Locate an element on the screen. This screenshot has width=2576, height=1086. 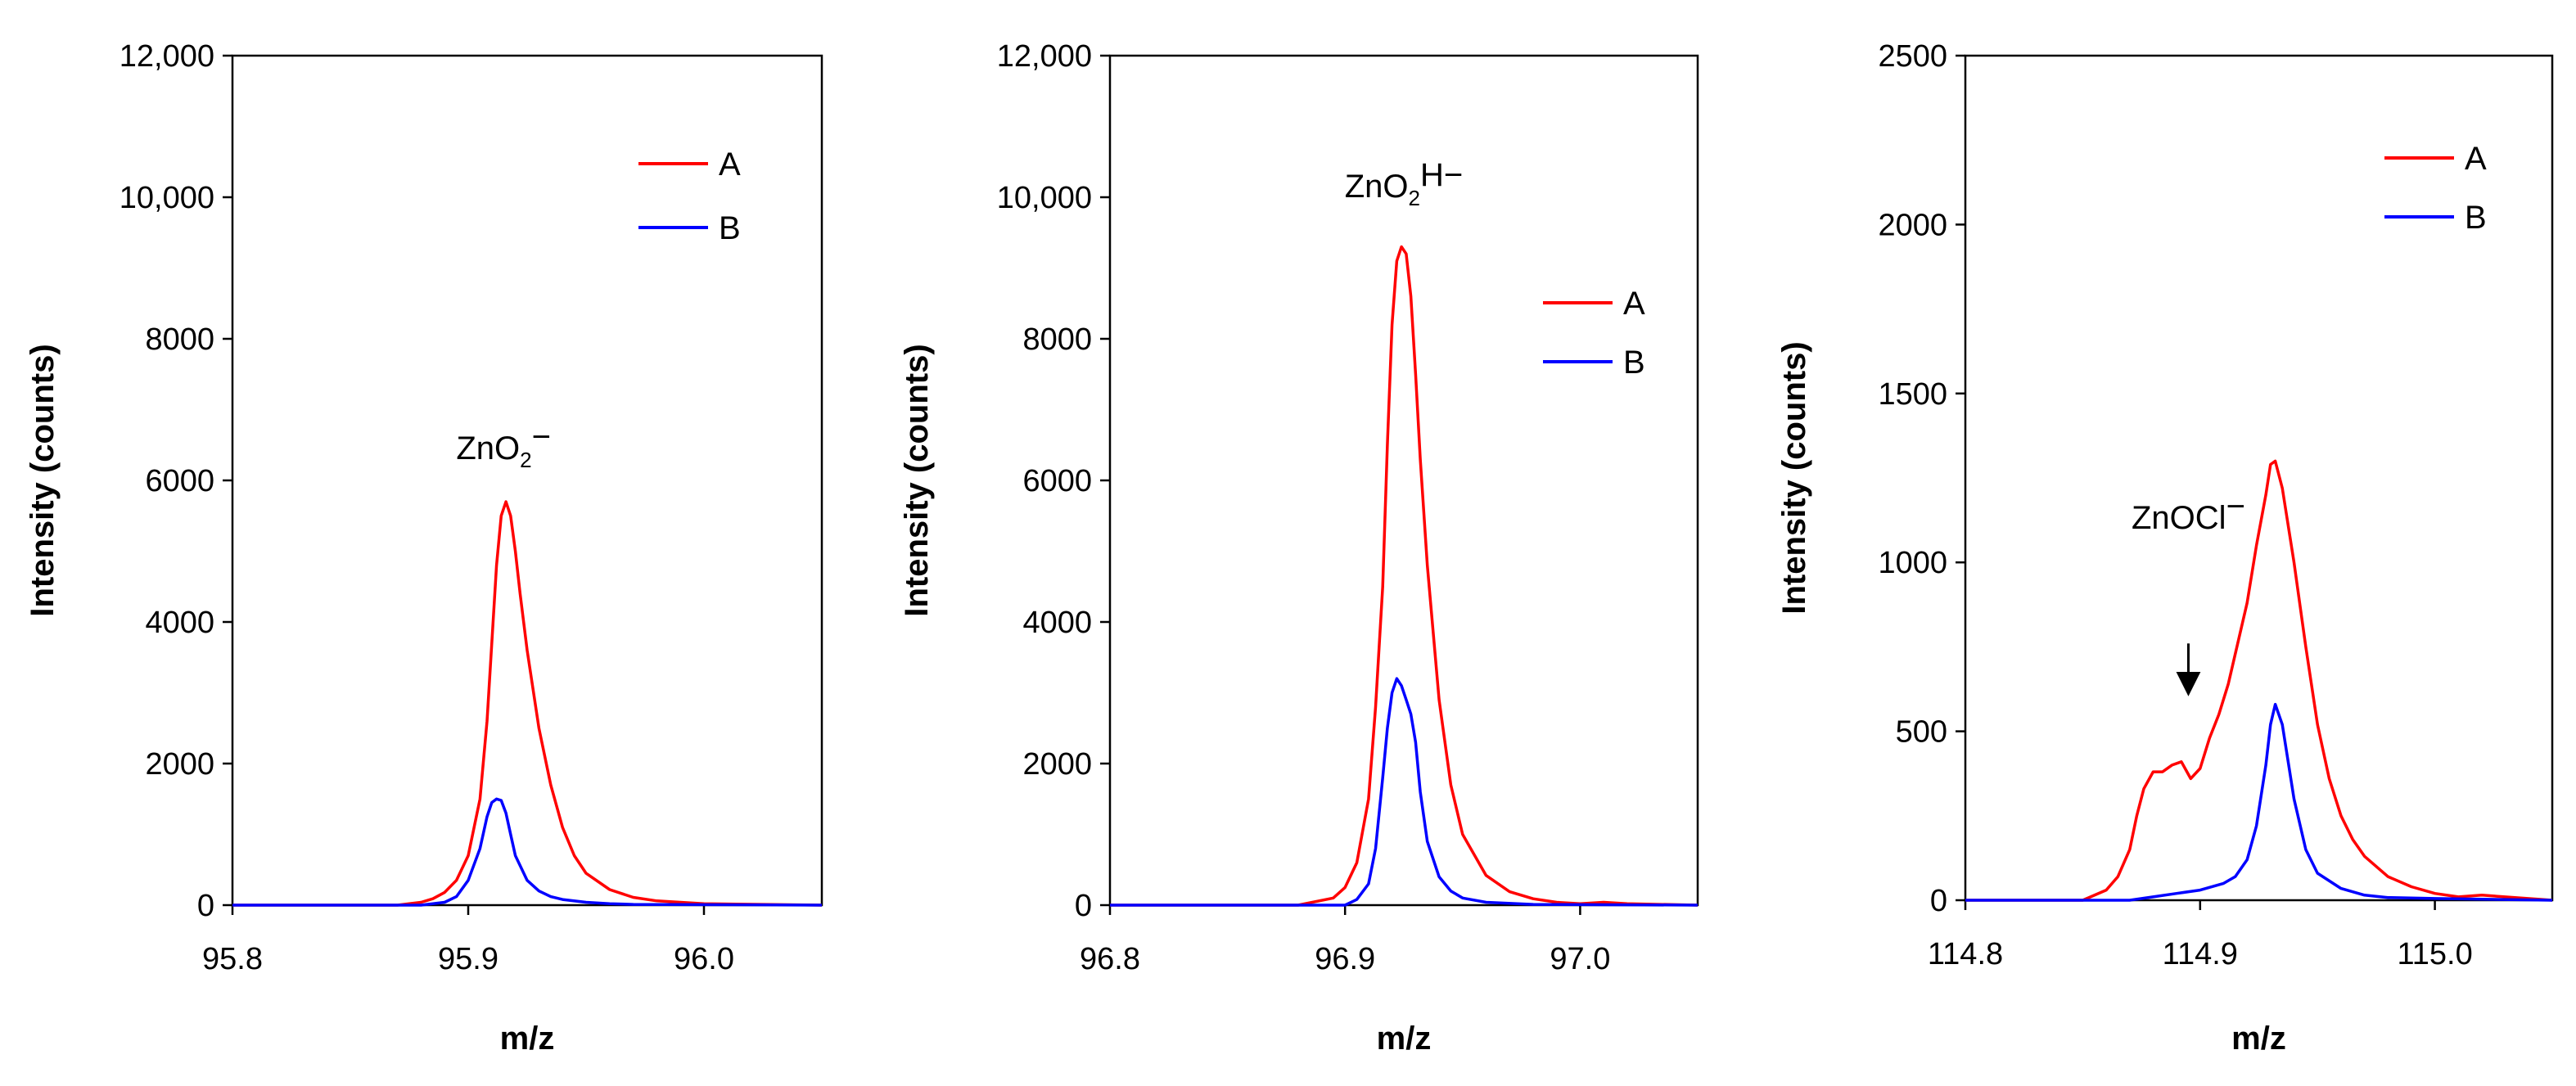
y-tick-label-2: 0 is located at coordinates (1083, 906).